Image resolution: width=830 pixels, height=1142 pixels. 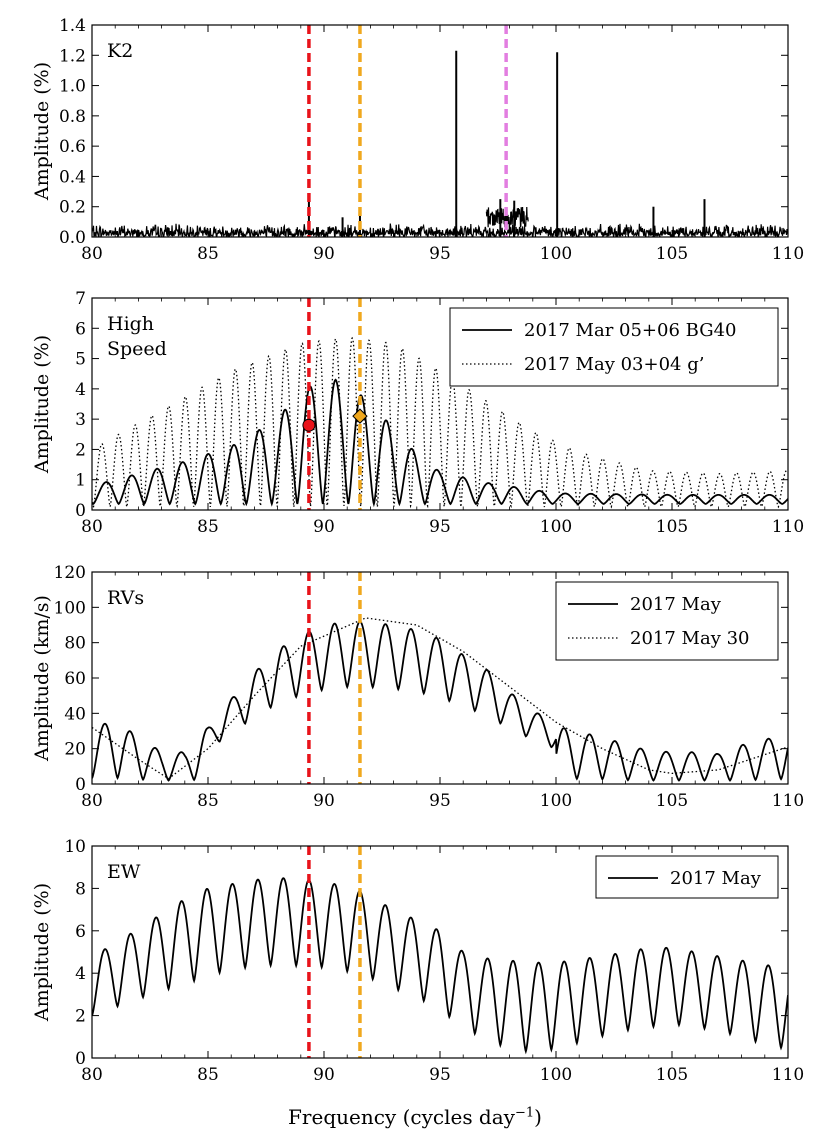 I want to click on y-tick-label: 1.2, so click(x=72, y=56).